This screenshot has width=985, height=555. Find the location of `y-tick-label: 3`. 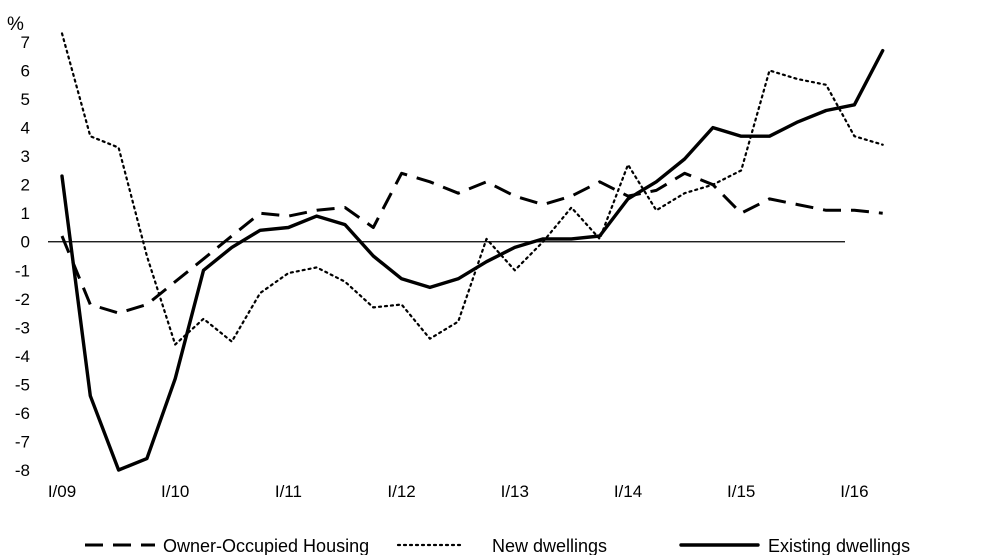

y-tick-label: 3 is located at coordinates (25, 156).